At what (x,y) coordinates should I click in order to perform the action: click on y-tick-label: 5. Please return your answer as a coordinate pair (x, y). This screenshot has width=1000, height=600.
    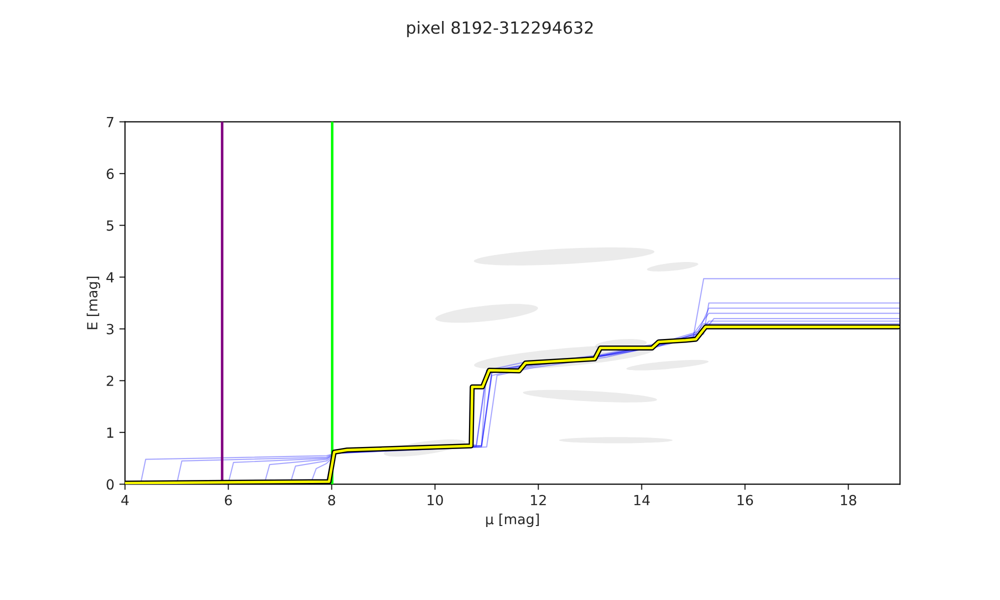
    Looking at the image, I should click on (110, 225).